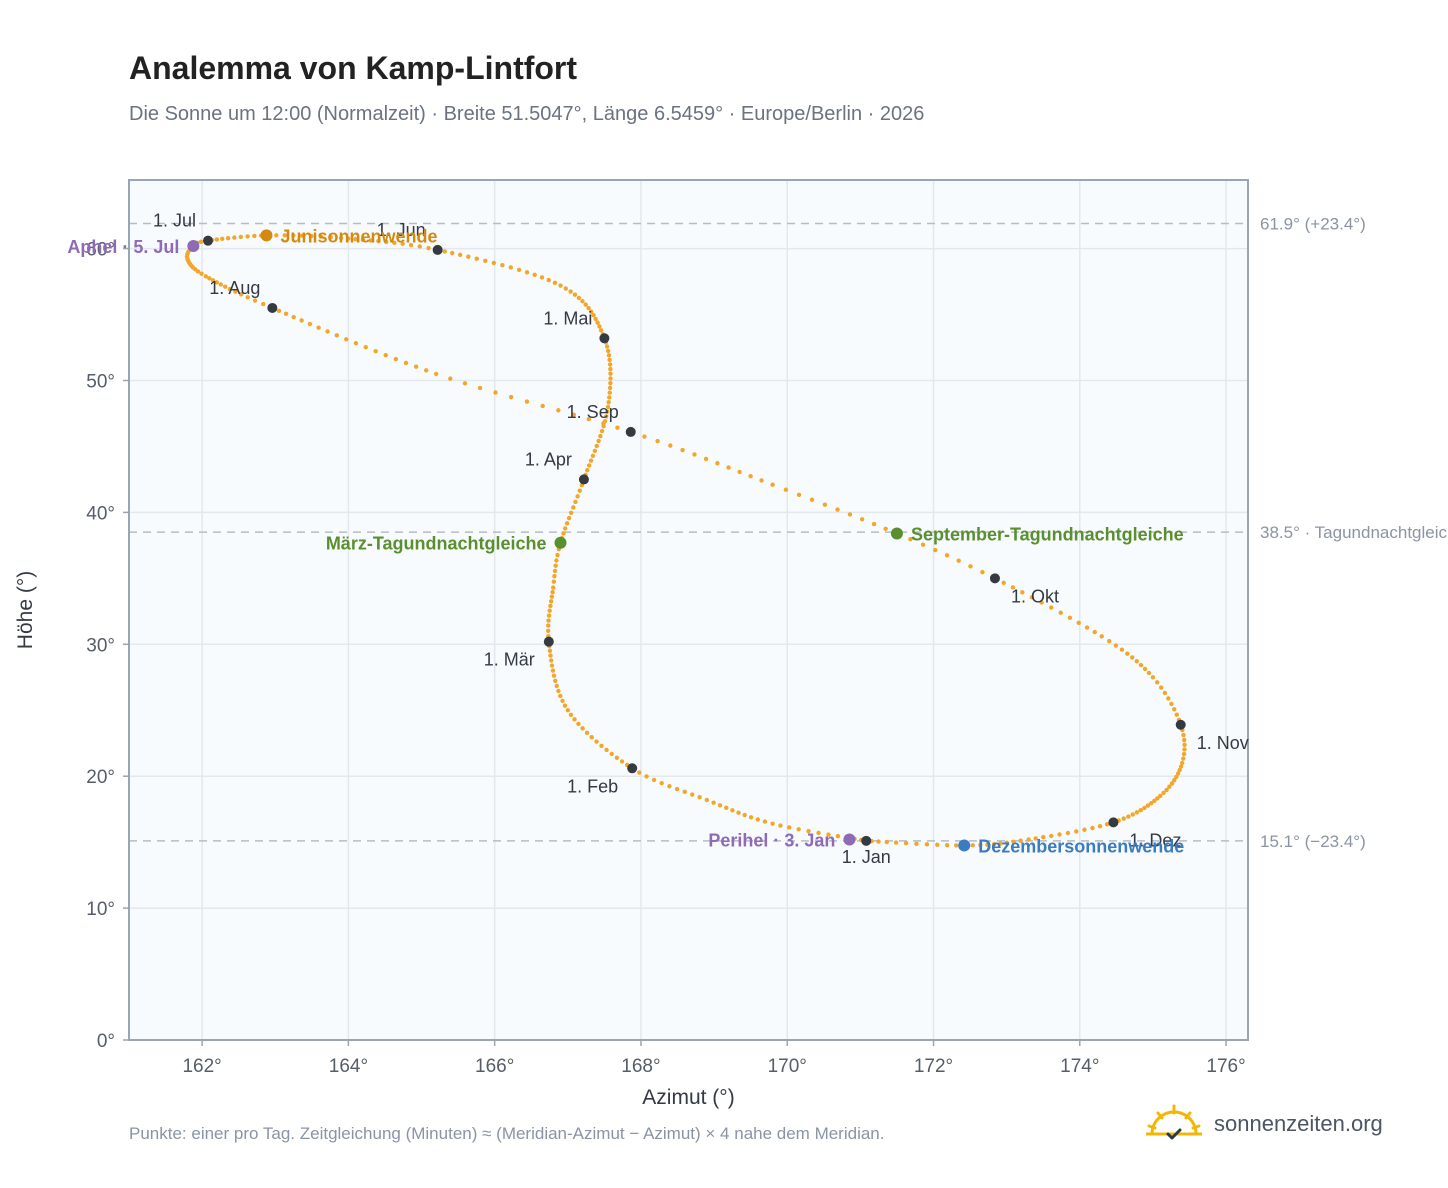  What do you see at coordinates (100, 777) in the screenshot?
I see `y-tick-label: 20°` at bounding box center [100, 777].